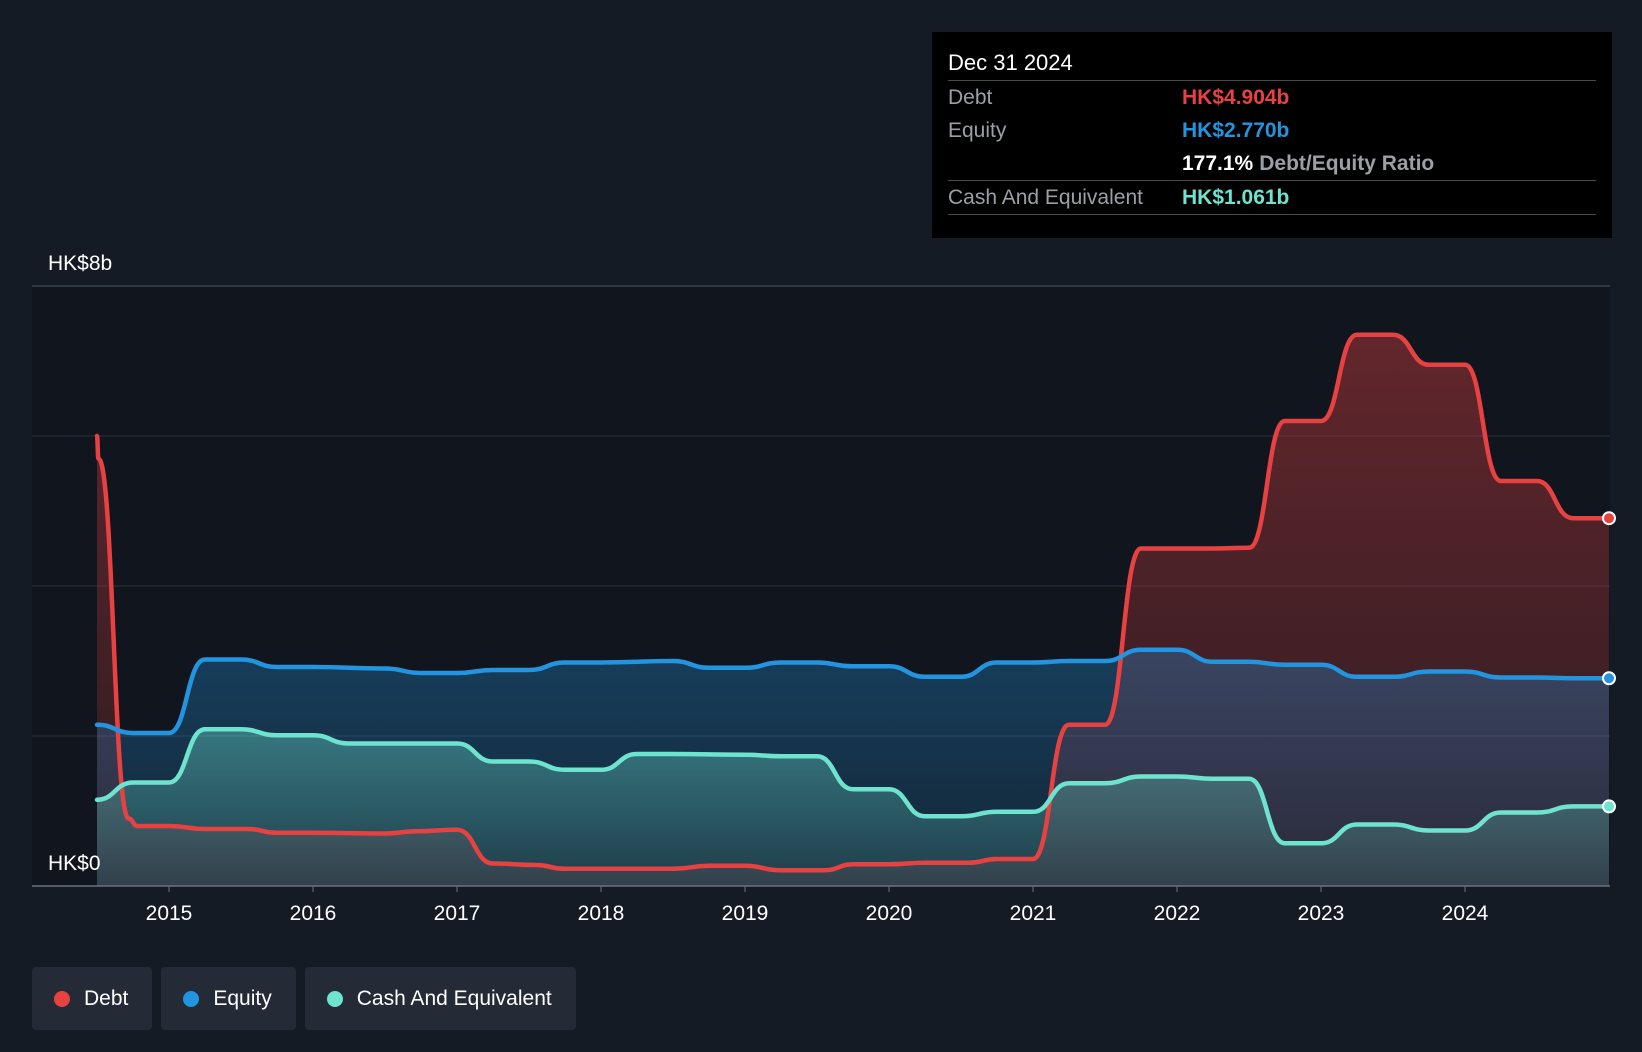 The width and height of the screenshot is (1642, 1052). I want to click on x-tick-label: 2015, so click(169, 913).